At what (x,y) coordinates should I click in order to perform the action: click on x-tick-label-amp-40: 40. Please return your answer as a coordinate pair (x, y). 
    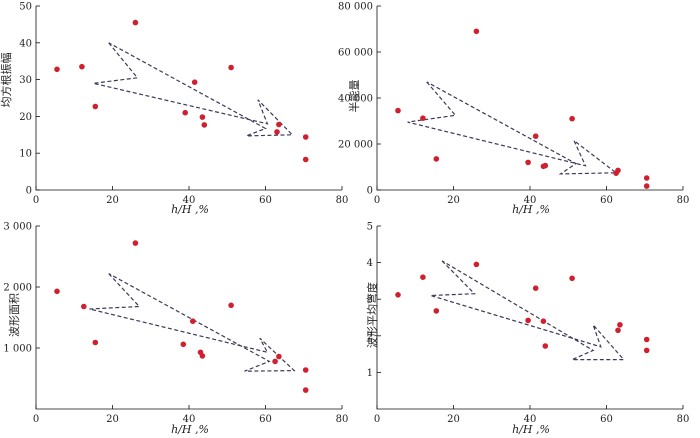
    Looking at the image, I should click on (189, 200).